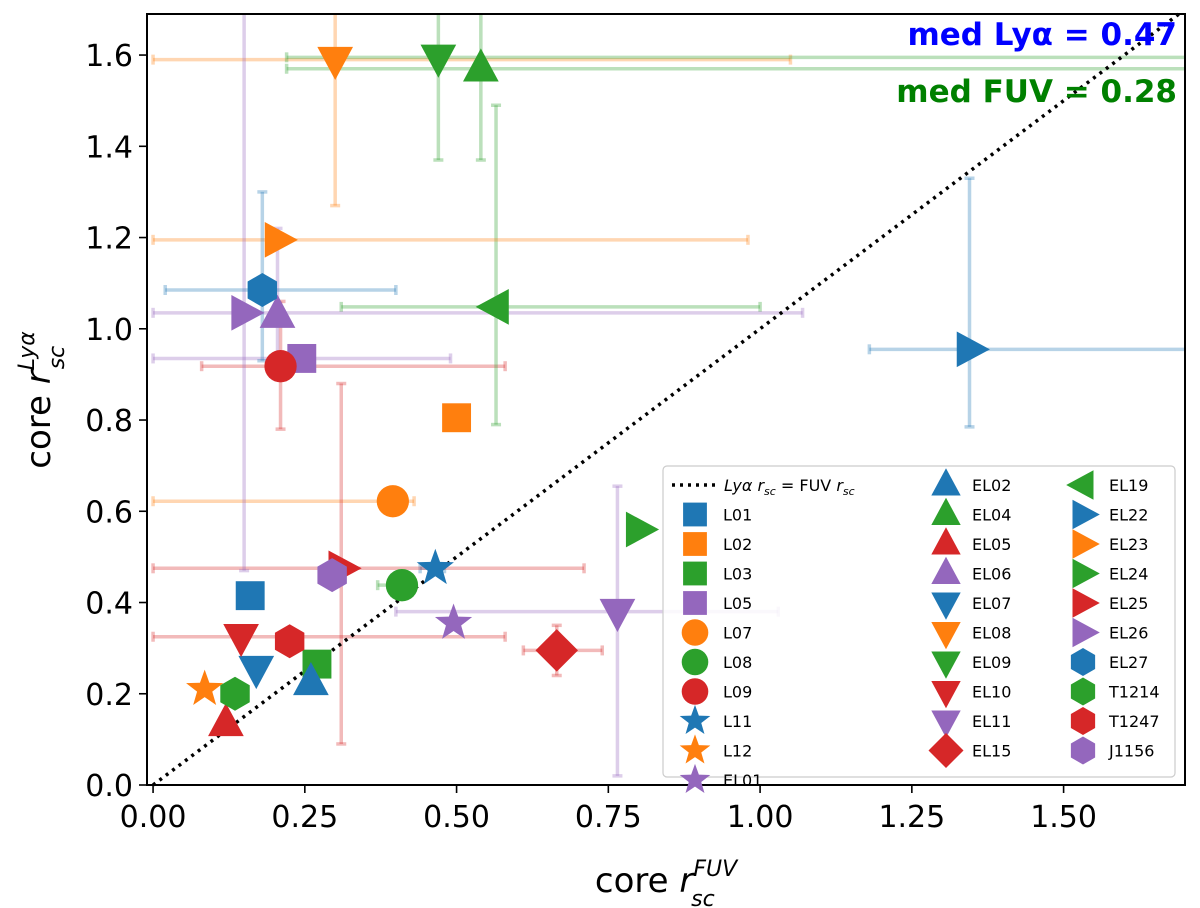 This screenshot has width=1200, height=908. Describe the element at coordinates (695, 749) in the screenshot. I see `legend-marker-L12` at that location.